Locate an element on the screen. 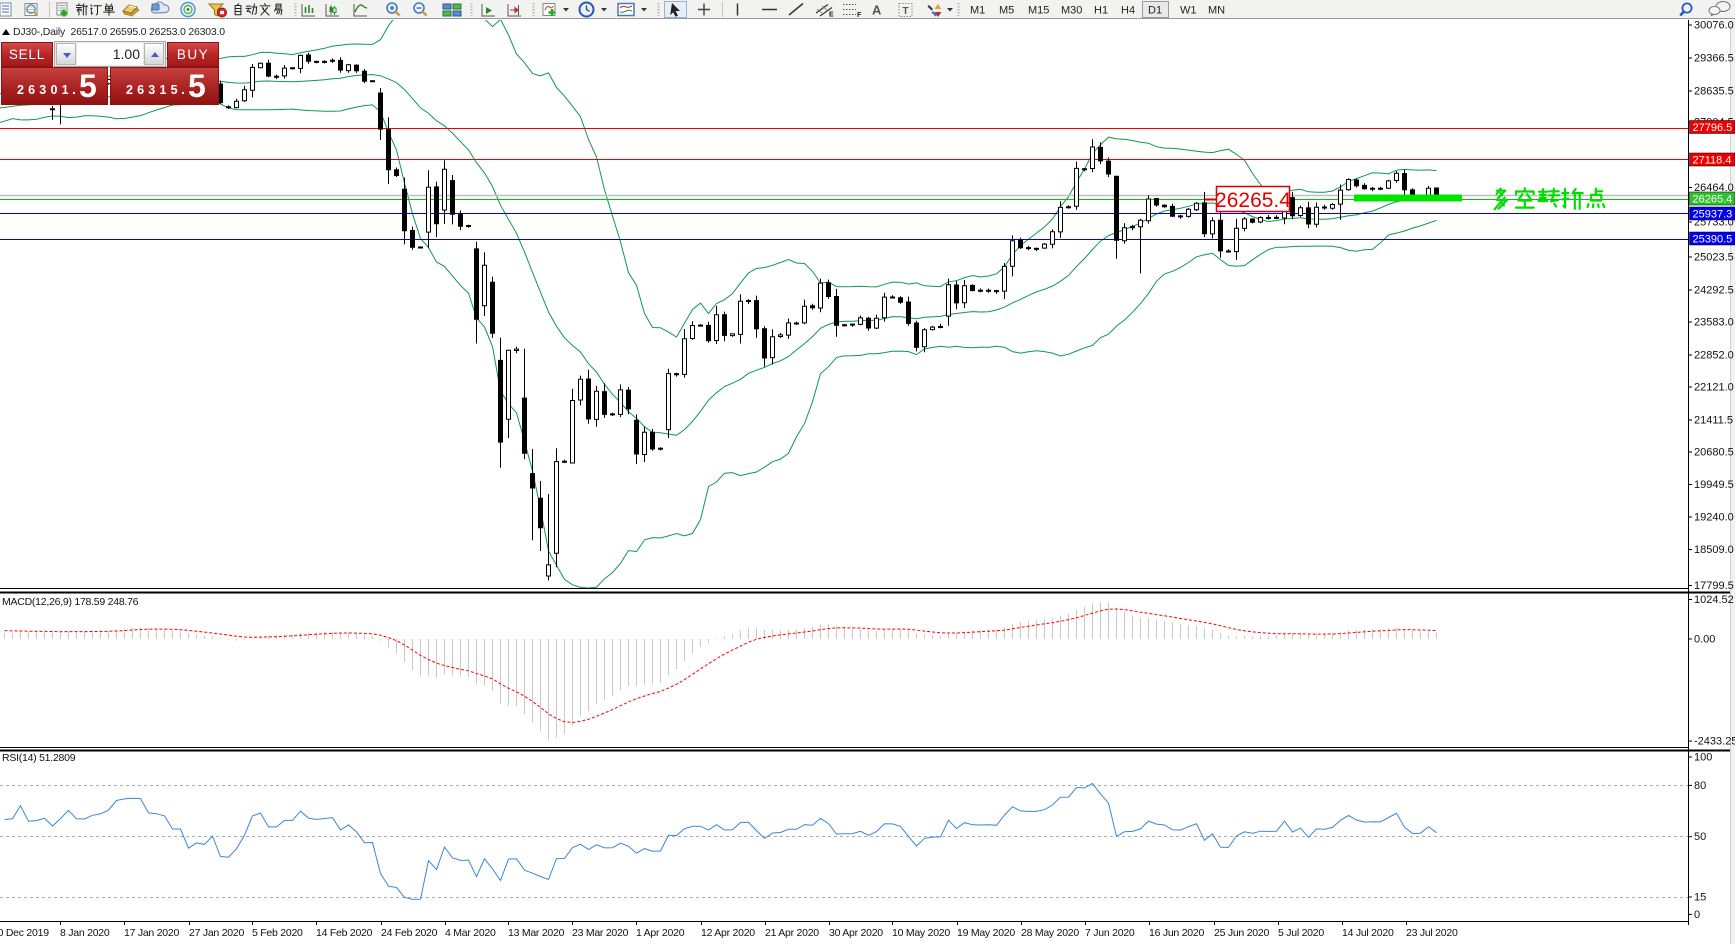  svg-text: 21 Apr 2020 is located at coordinates (792, 933).